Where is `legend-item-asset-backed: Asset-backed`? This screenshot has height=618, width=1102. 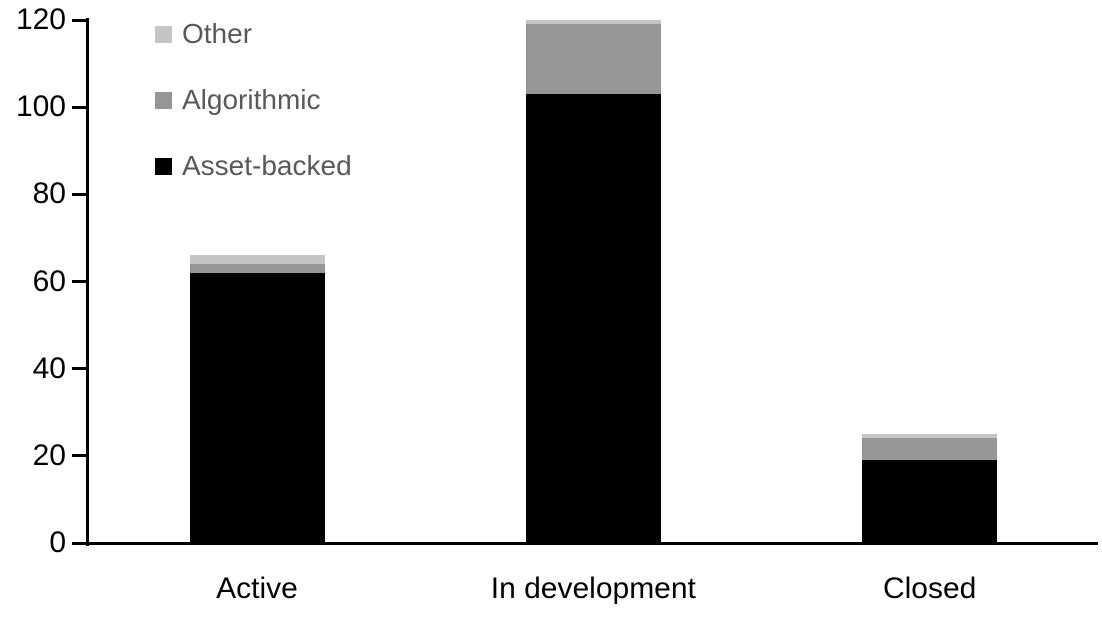
legend-item-asset-backed: Asset-backed is located at coordinates (253, 166).